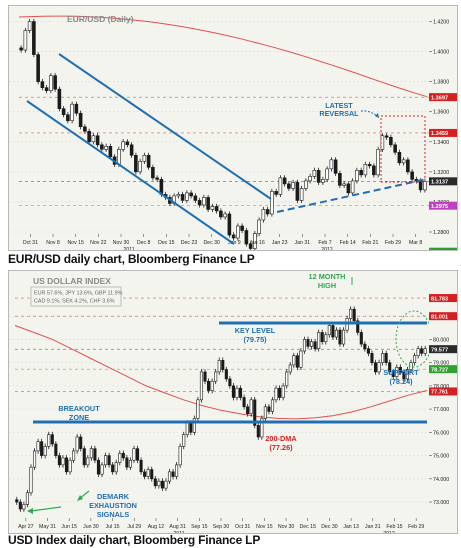  What do you see at coordinates (121, 243) in the screenshot?
I see `x-tick-label-4: Nov 30` at bounding box center [121, 243].